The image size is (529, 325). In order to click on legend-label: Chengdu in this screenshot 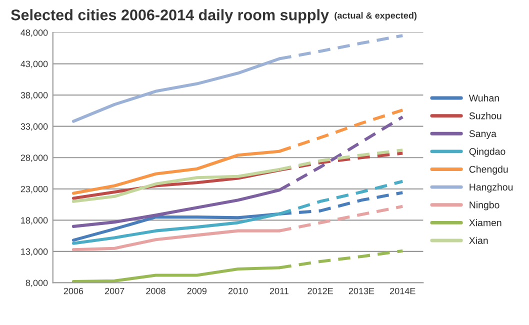, I will do `click(488, 170)`.